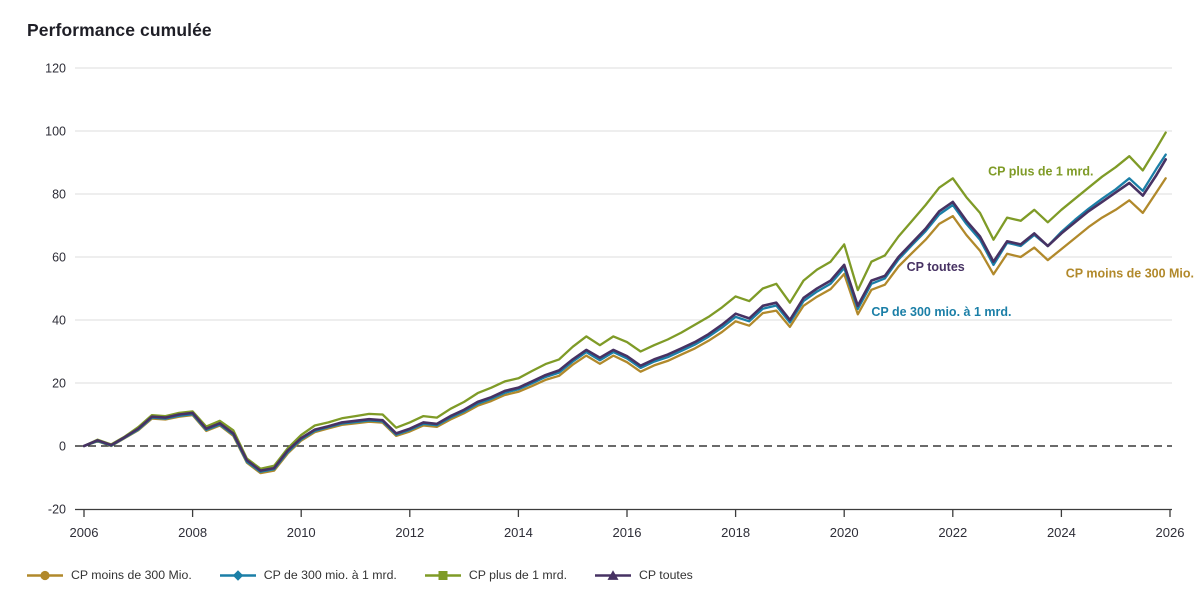 Image resolution: width=1195 pixels, height=609 pixels. What do you see at coordinates (952, 532) in the screenshot?
I see `x-tick-label: 2022` at bounding box center [952, 532].